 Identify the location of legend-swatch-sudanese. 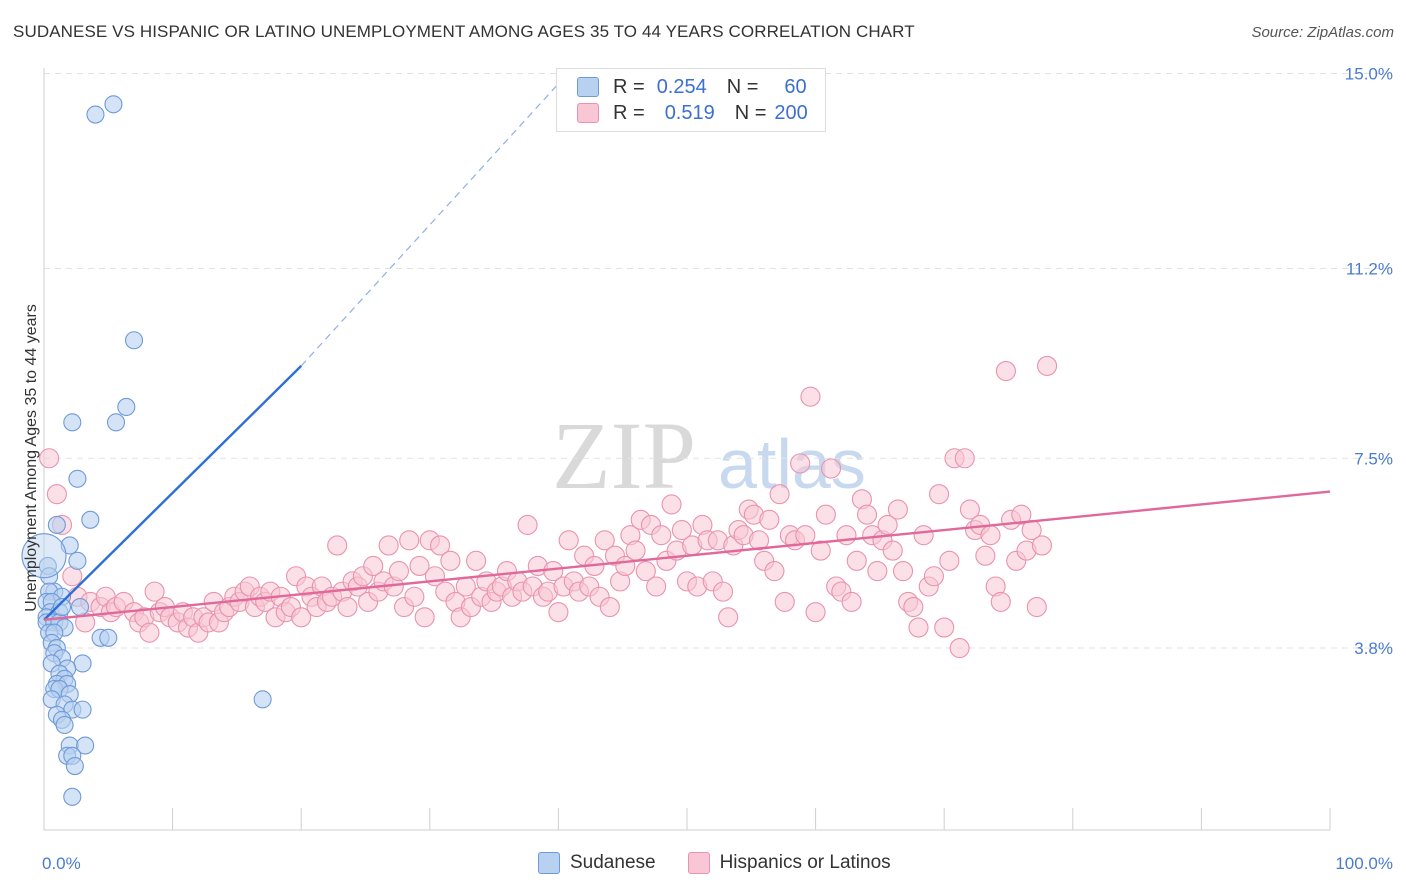
(588, 87).